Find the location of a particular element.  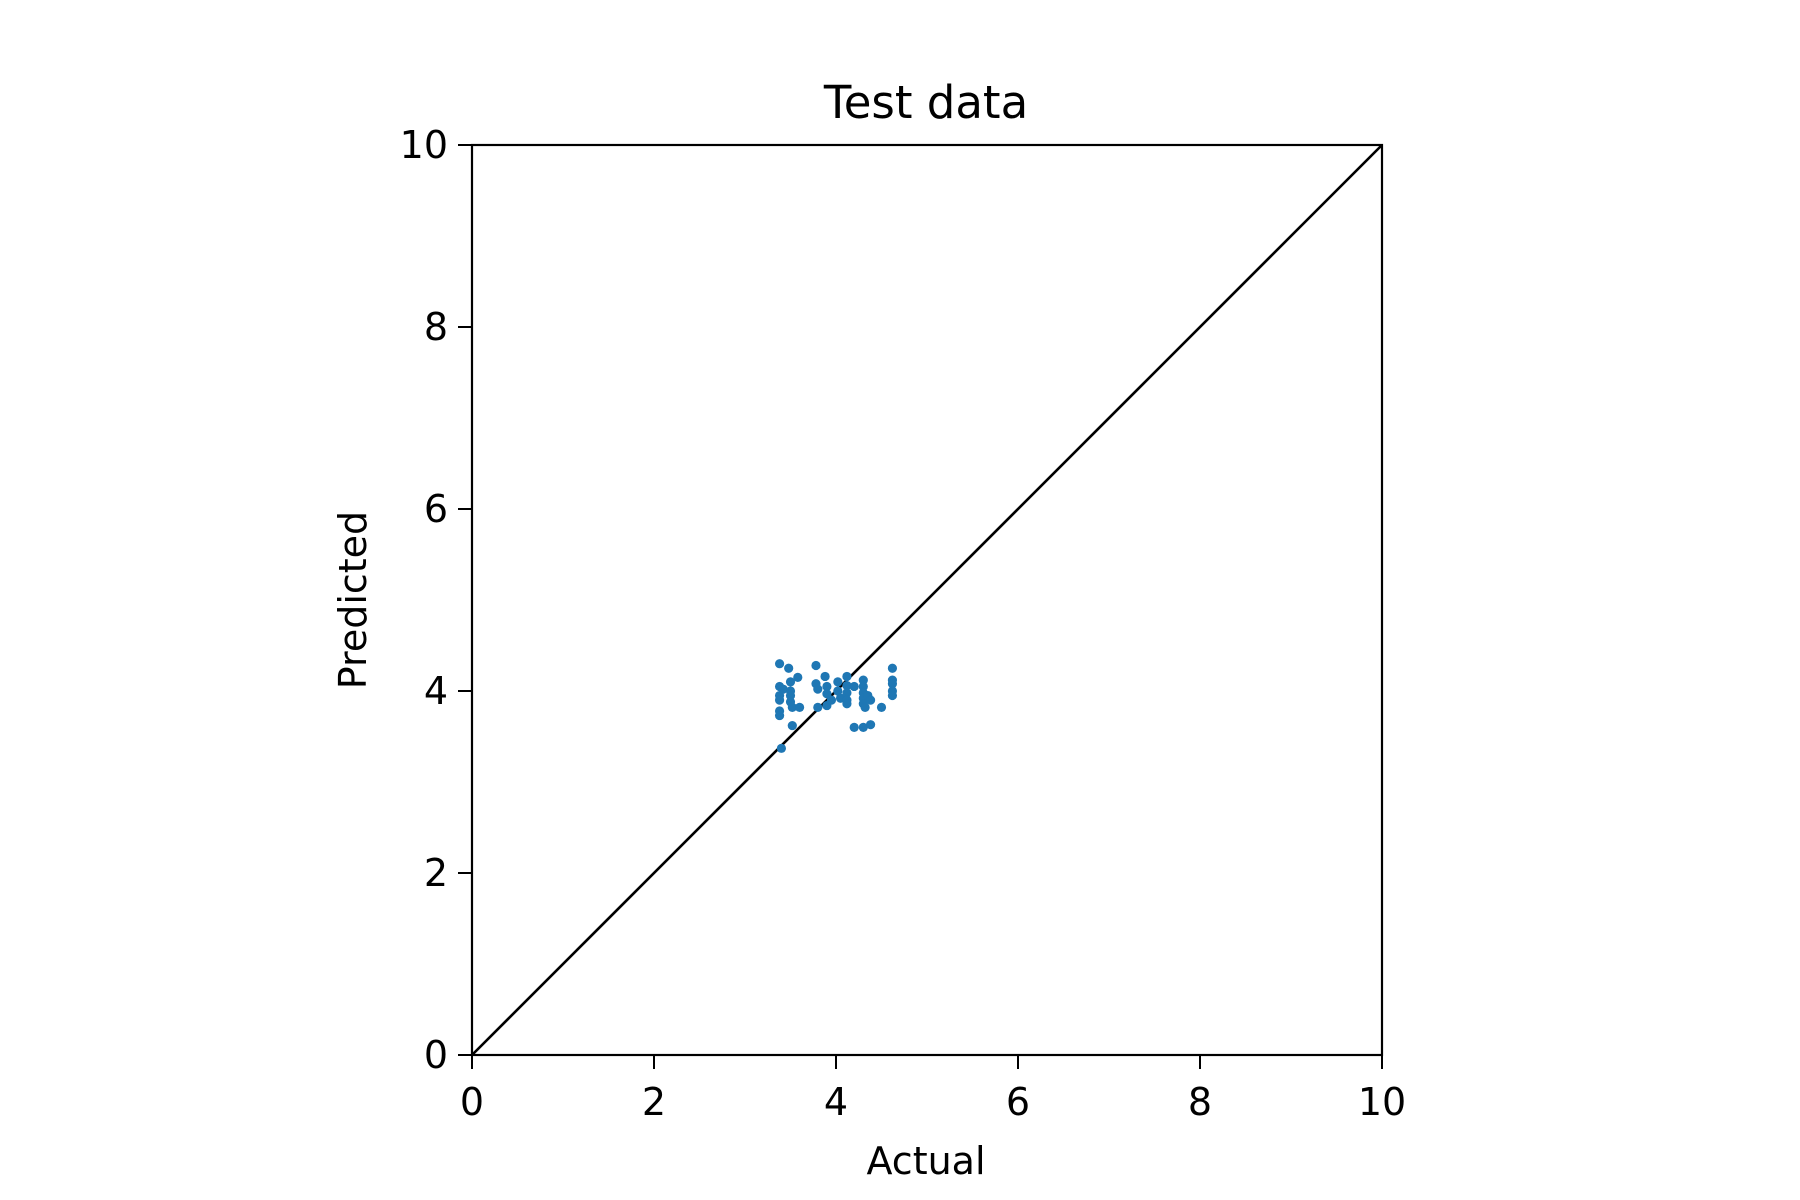

y-axis: 0 2 4 6 8 10 is located at coordinates (436, 600).